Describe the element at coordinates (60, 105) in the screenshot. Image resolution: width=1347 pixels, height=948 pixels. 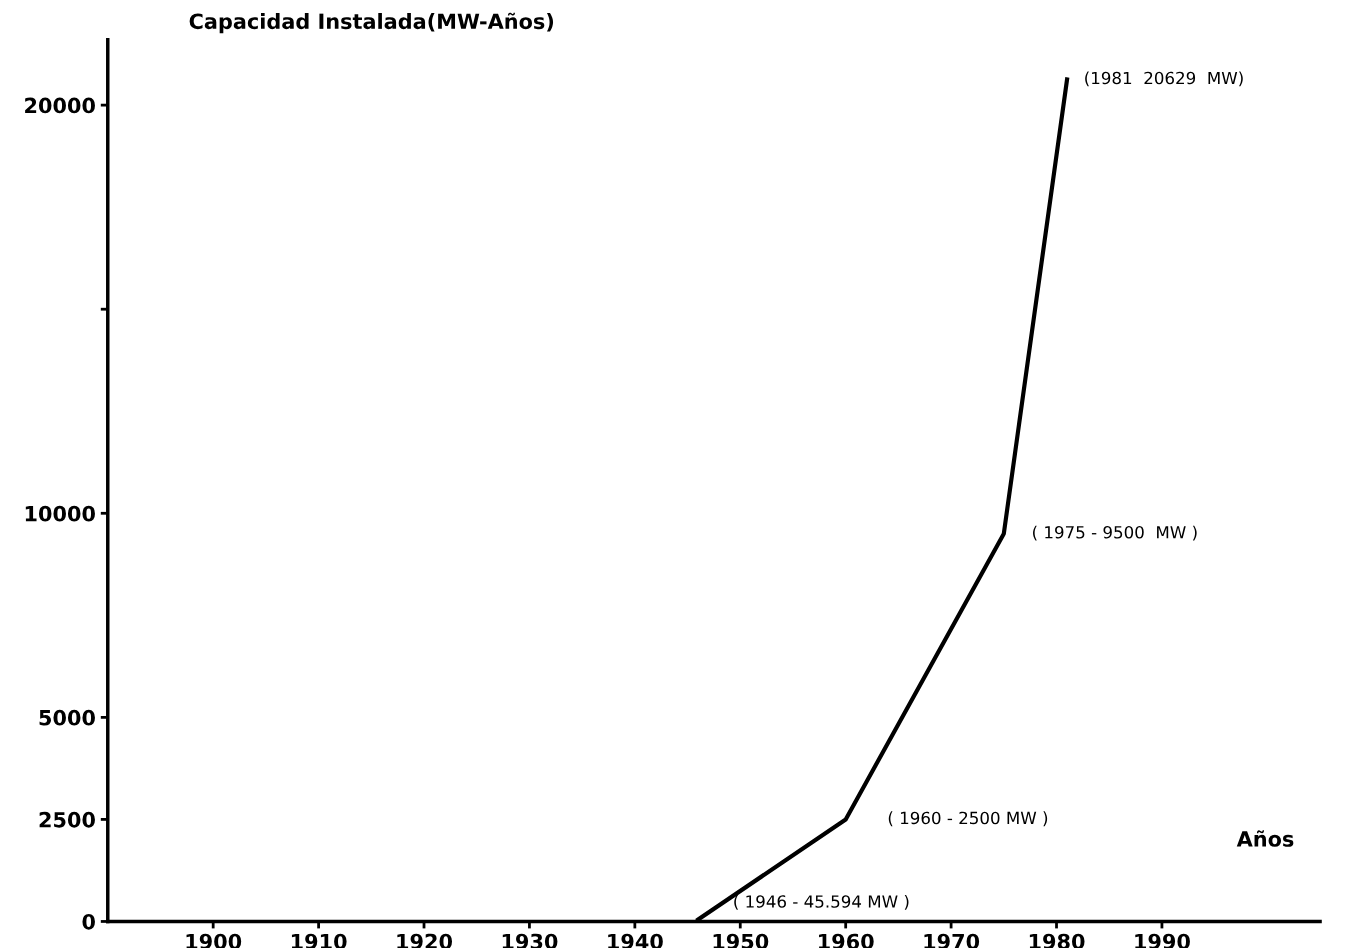
I see `y-tick-label: 20000` at that location.